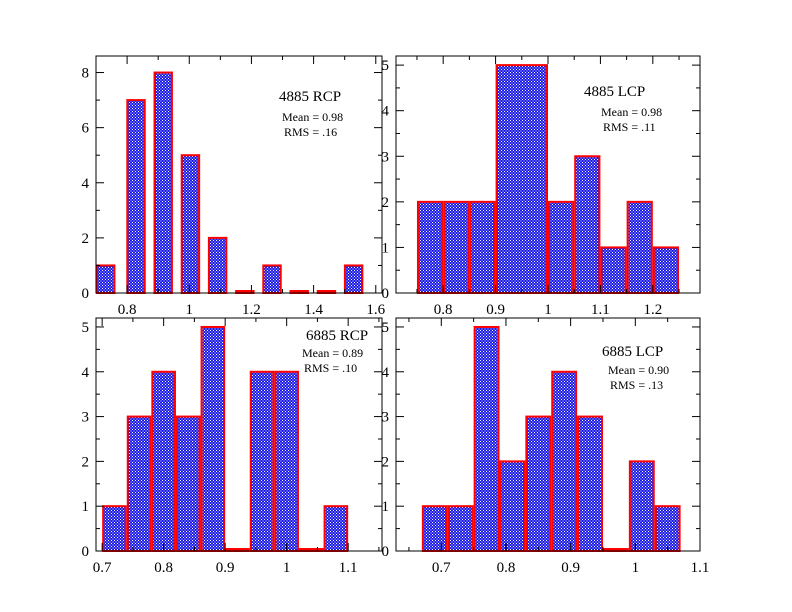  I want to click on panel-title: 6885 RCP, so click(337, 336).